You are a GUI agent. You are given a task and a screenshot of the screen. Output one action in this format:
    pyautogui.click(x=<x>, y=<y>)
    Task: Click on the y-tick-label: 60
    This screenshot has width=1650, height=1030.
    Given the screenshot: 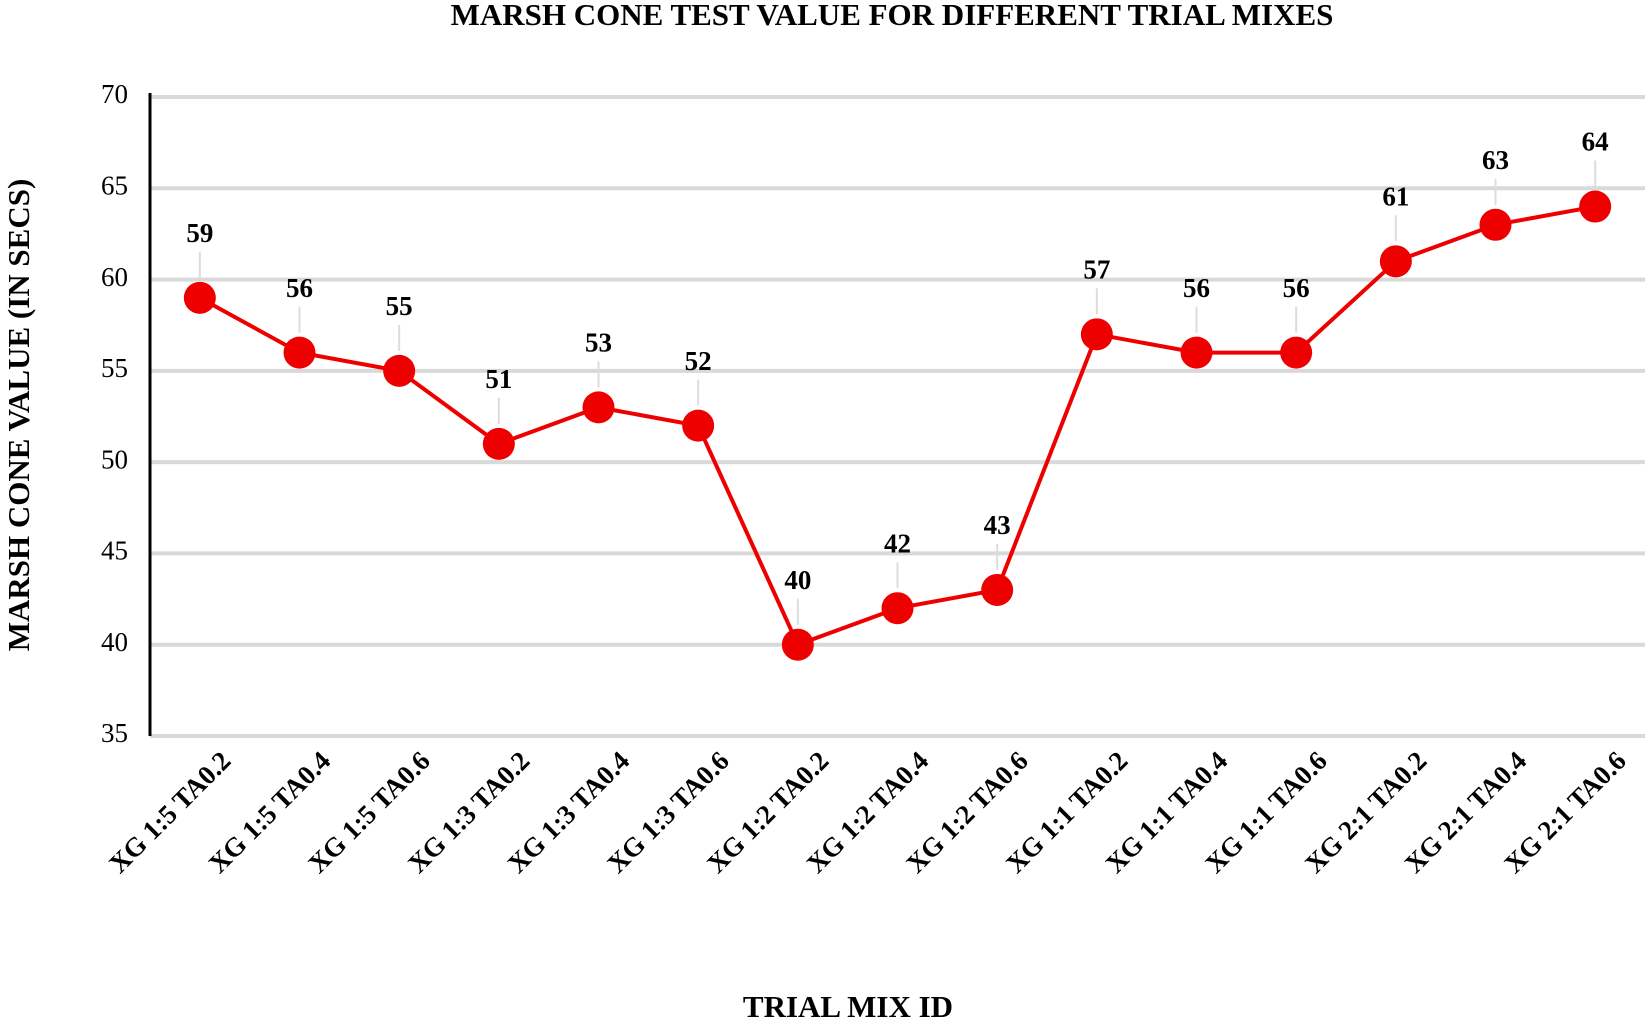 What is the action you would take?
    pyautogui.click(x=114, y=277)
    